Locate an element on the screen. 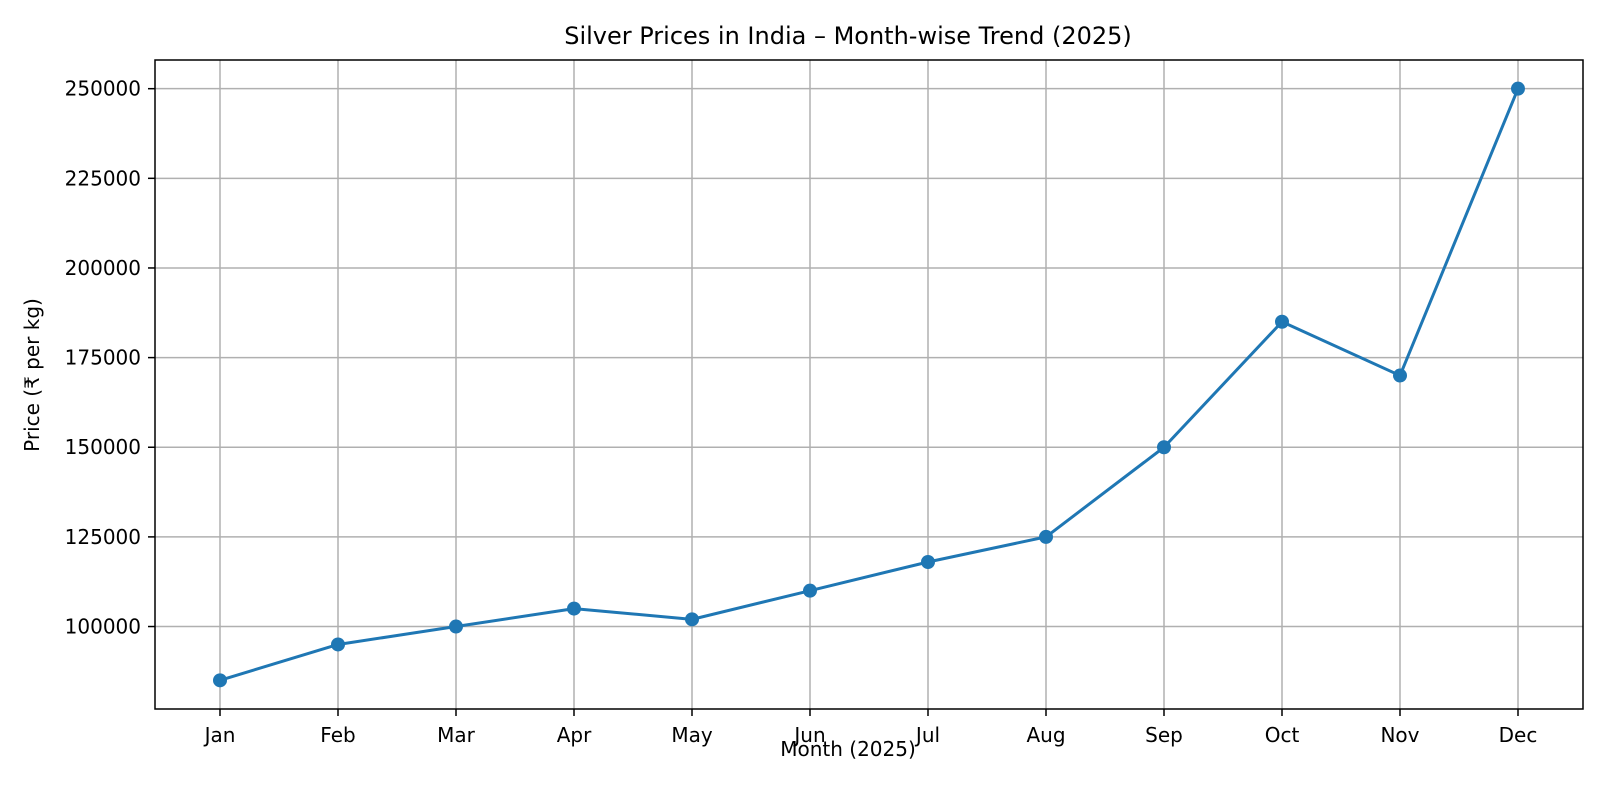 The image size is (1600, 800). x-tick-label: Sep is located at coordinates (1164, 735).